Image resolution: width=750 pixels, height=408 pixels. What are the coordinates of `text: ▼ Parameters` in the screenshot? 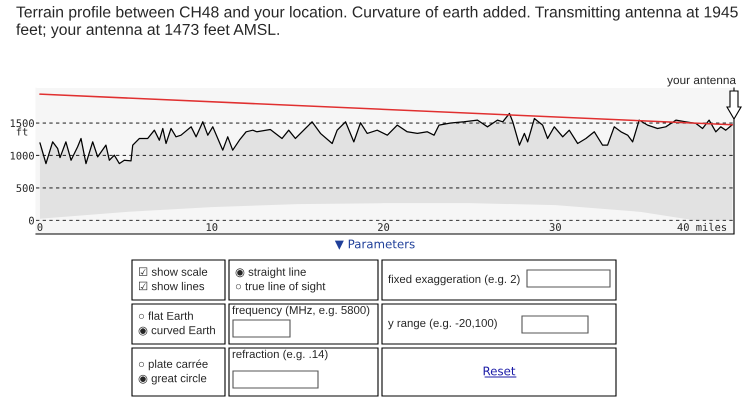 It's located at (374, 245).